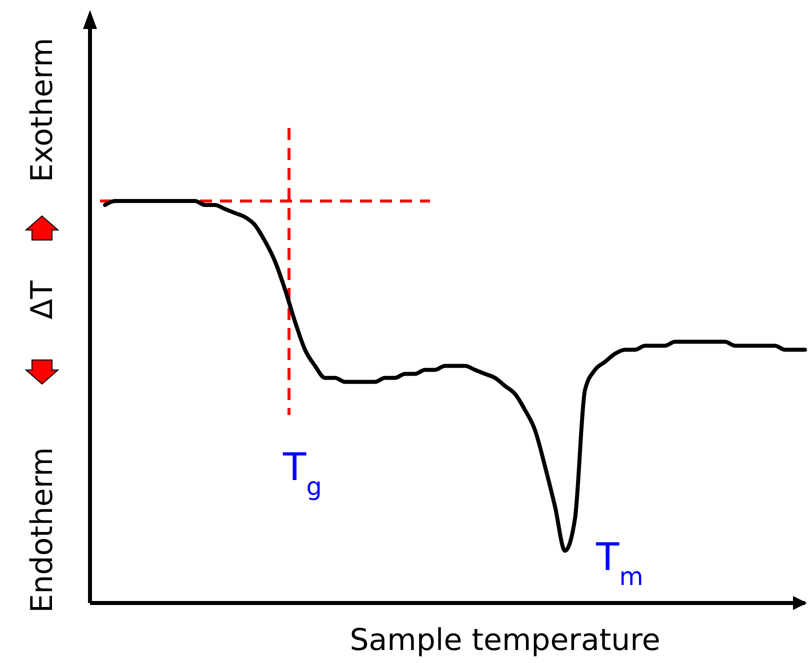 The height and width of the screenshot is (663, 808). I want to click on annotation: T$_{m}$, so click(619, 562).